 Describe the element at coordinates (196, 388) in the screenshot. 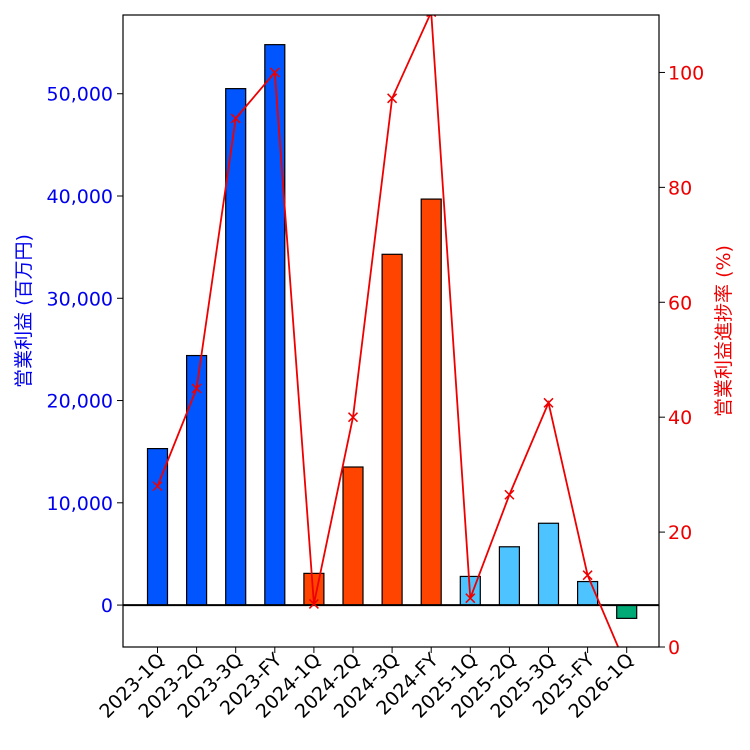

I see `rate-marker-2023-2Q` at that location.